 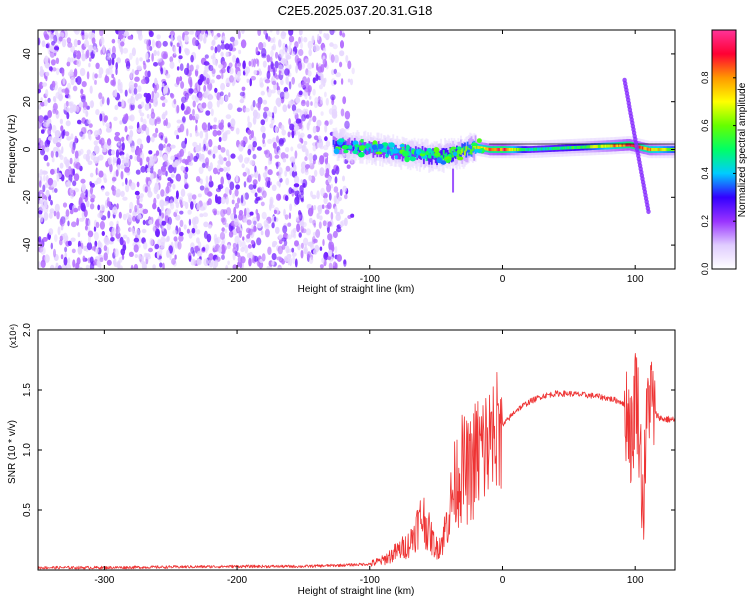 What do you see at coordinates (12, 452) in the screenshot?
I see `snr-y-label: SNR (10 * v/v)` at bounding box center [12, 452].